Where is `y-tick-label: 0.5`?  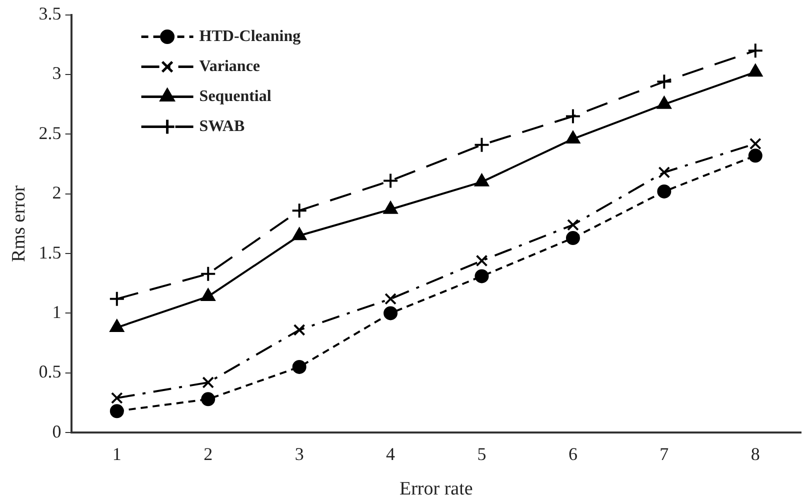 y-tick-label: 0.5 is located at coordinates (50, 372).